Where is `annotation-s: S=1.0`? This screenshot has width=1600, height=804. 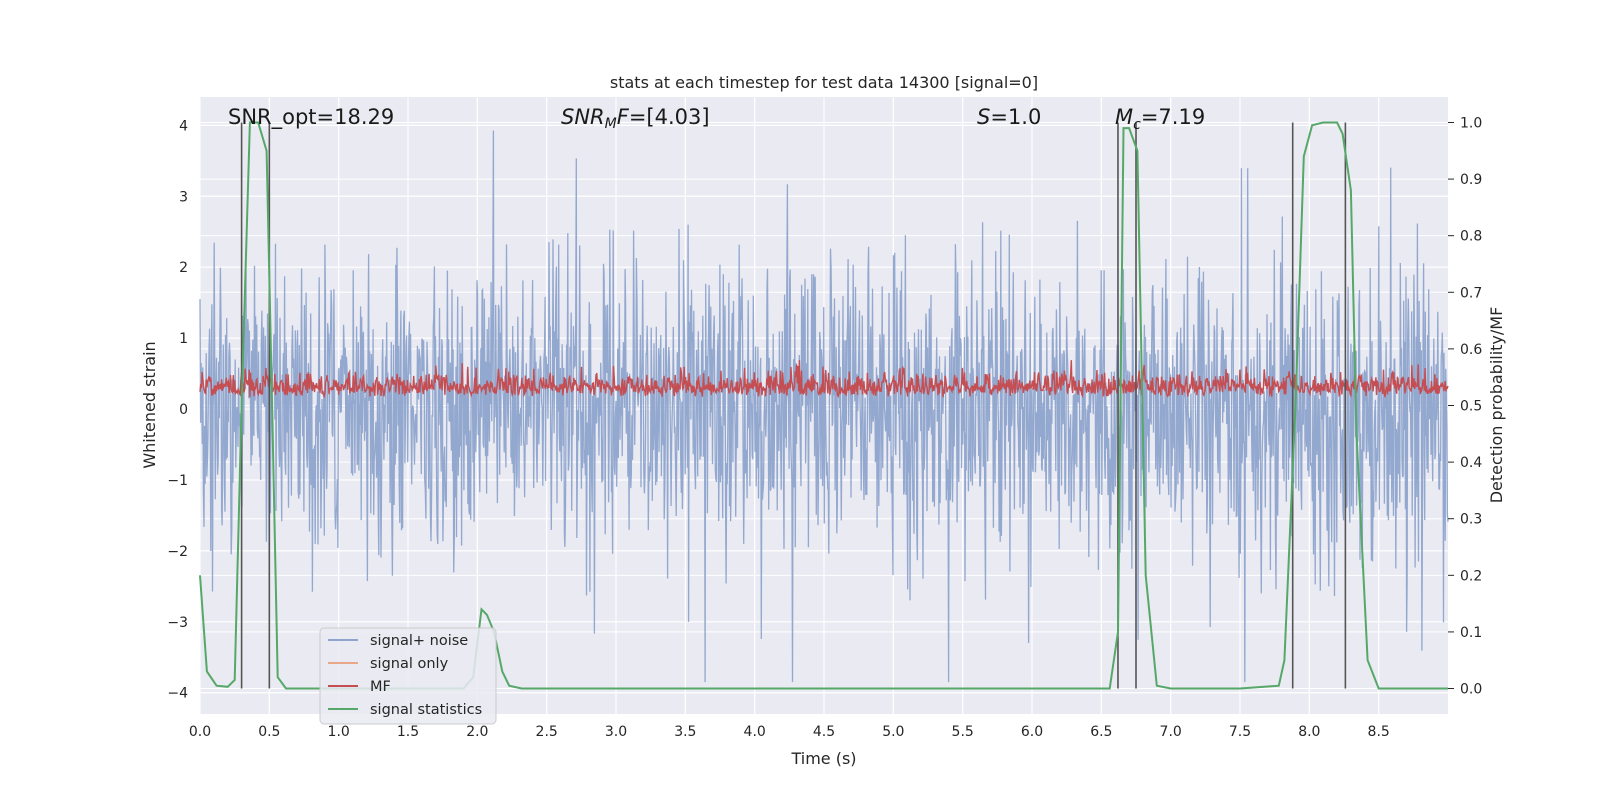 annotation-s: S=1.0 is located at coordinates (1009, 117).